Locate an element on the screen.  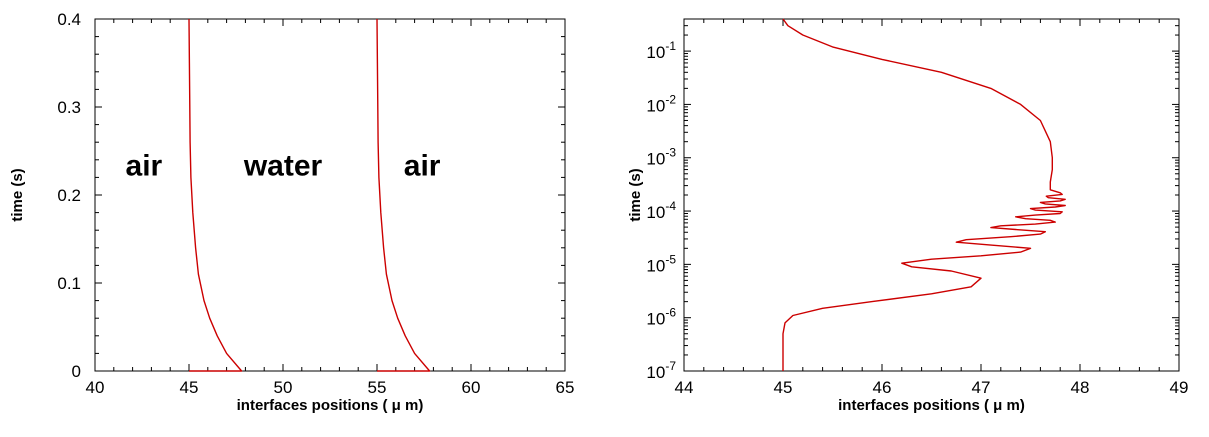
x-tick-label: 48 is located at coordinates (1080, 387).